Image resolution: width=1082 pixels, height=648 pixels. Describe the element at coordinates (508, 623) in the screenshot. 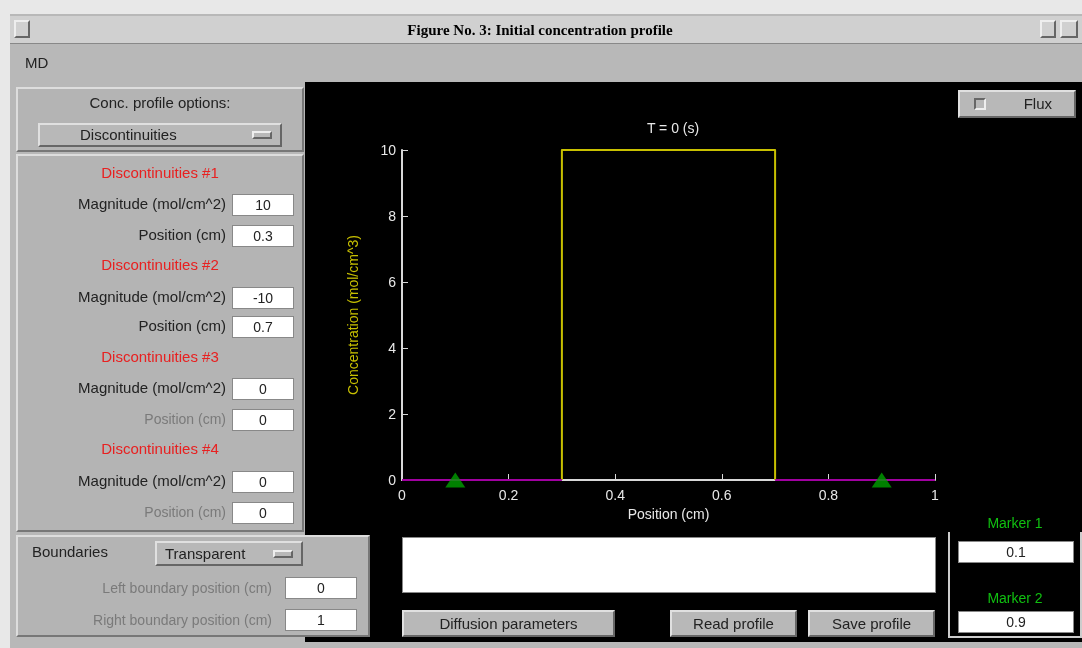

I see `text: Diffusion parameters` at that location.